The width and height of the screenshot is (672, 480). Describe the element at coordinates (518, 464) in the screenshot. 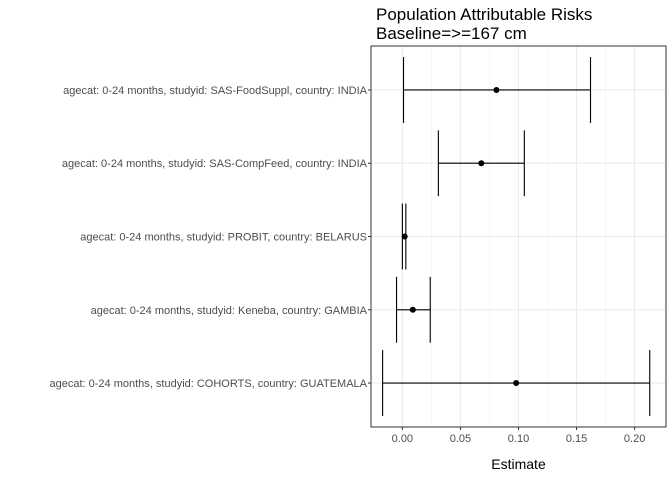

I see `x-axis-label: Estimate` at that location.